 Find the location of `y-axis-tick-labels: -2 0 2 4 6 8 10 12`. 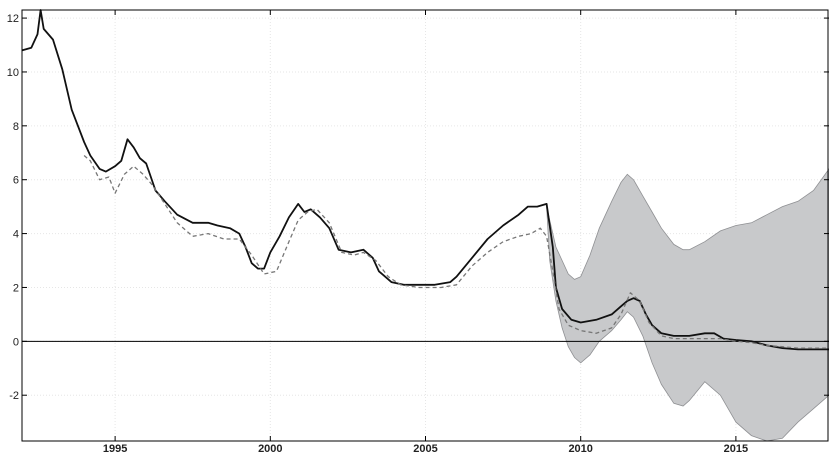

y-axis-tick-labels: -2 0 2 4 6 8 10 12 is located at coordinates (13, 207).